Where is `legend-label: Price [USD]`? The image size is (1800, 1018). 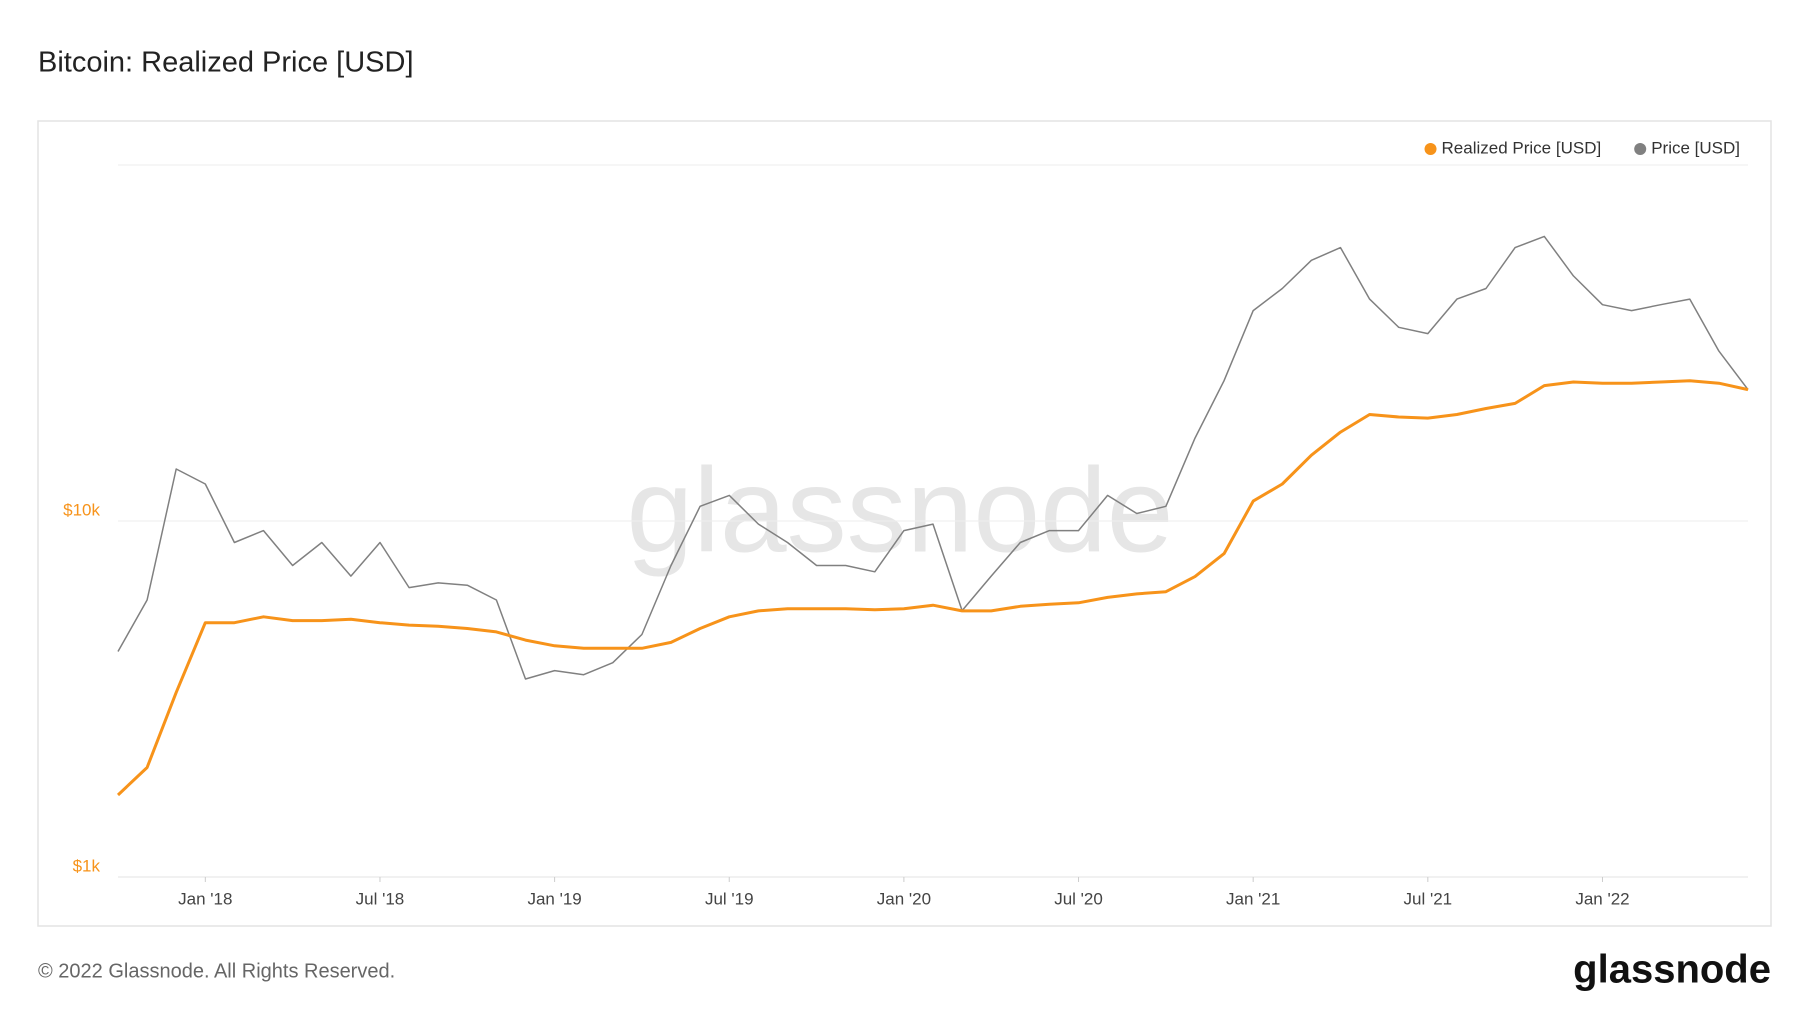
legend-label: Price [USD] is located at coordinates (1695, 147).